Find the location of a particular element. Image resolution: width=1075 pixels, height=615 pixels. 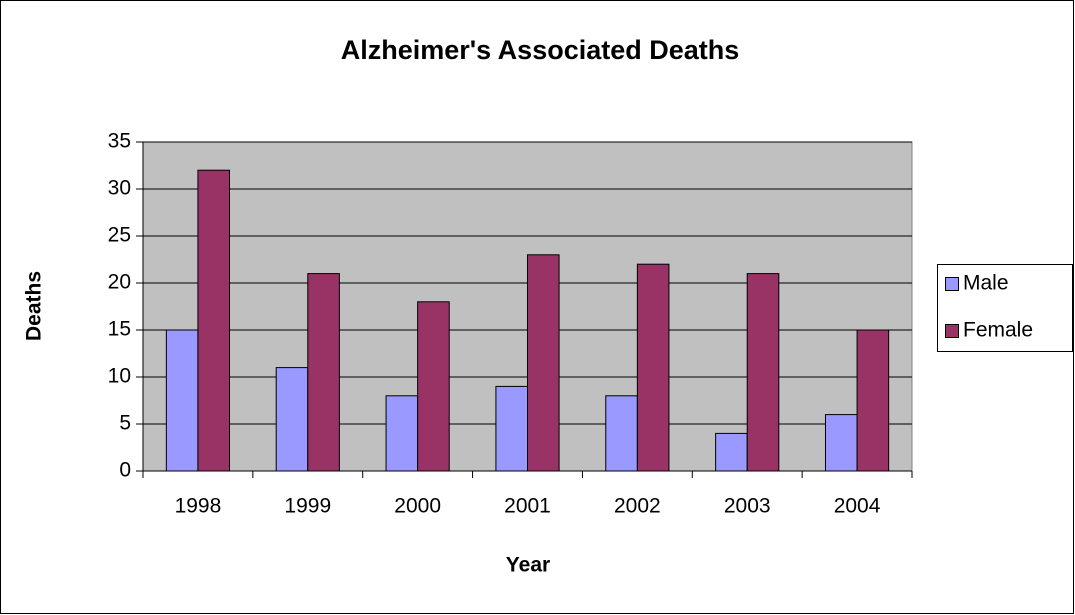

x-tick-label: 2004 is located at coordinates (857, 506).